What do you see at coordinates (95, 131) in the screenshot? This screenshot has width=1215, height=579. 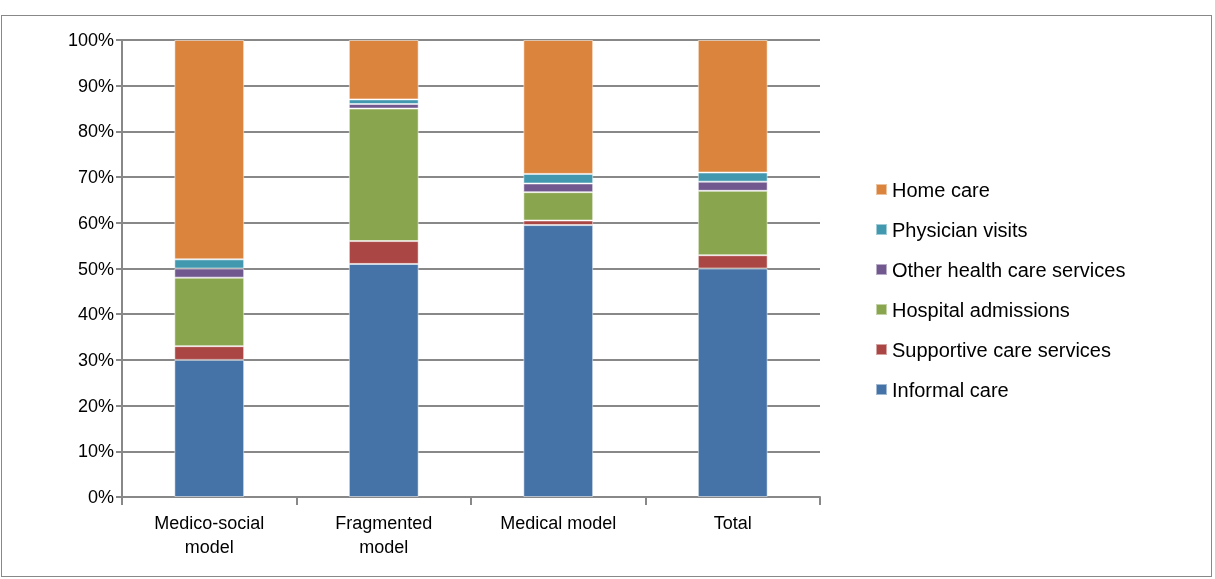 I see `y-tick-label: 80%` at bounding box center [95, 131].